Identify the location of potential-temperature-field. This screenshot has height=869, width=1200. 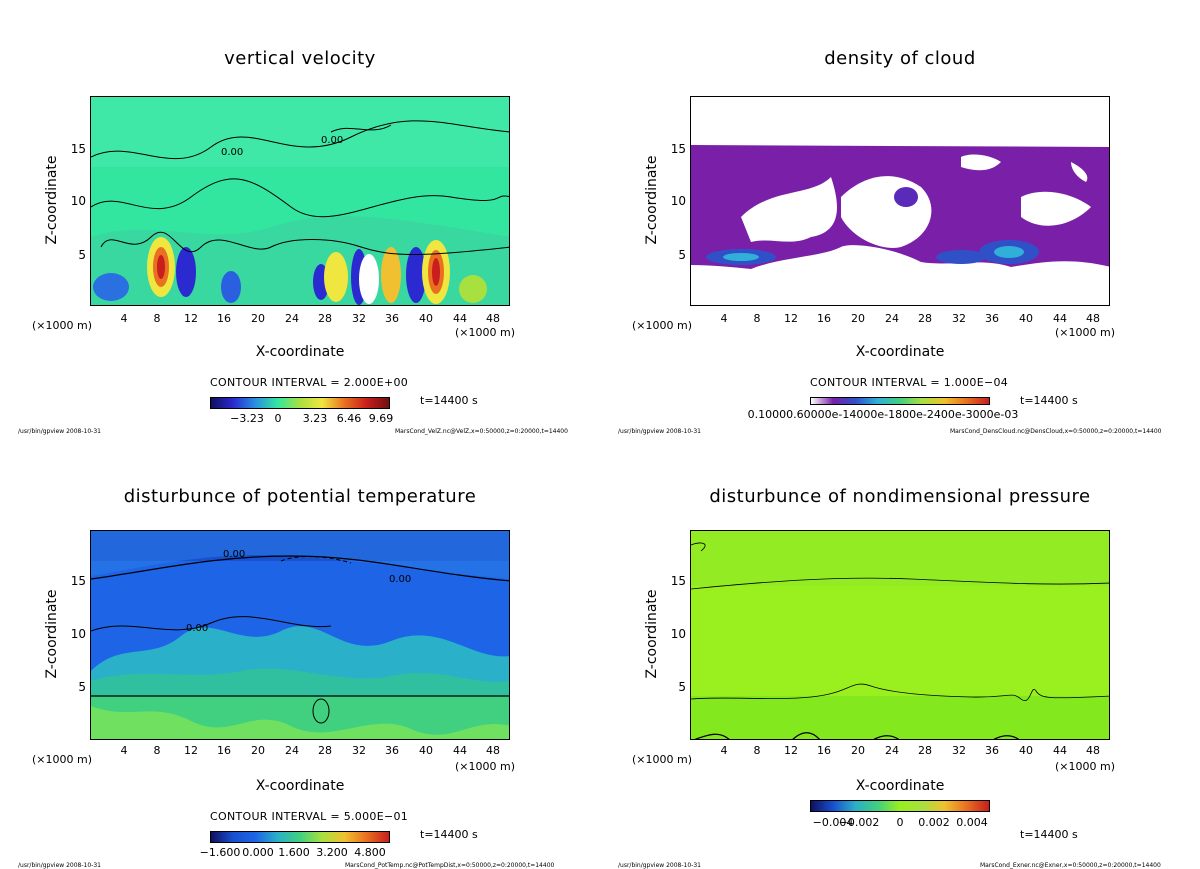
(300, 635).